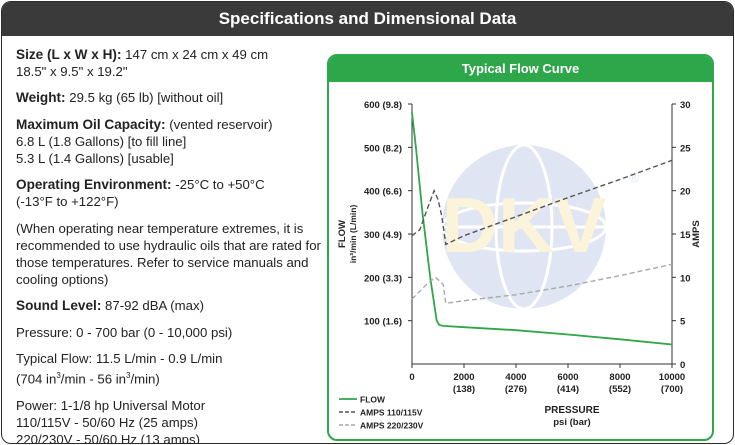  I want to click on y-tick-label: 600 (9.8), so click(383, 105).